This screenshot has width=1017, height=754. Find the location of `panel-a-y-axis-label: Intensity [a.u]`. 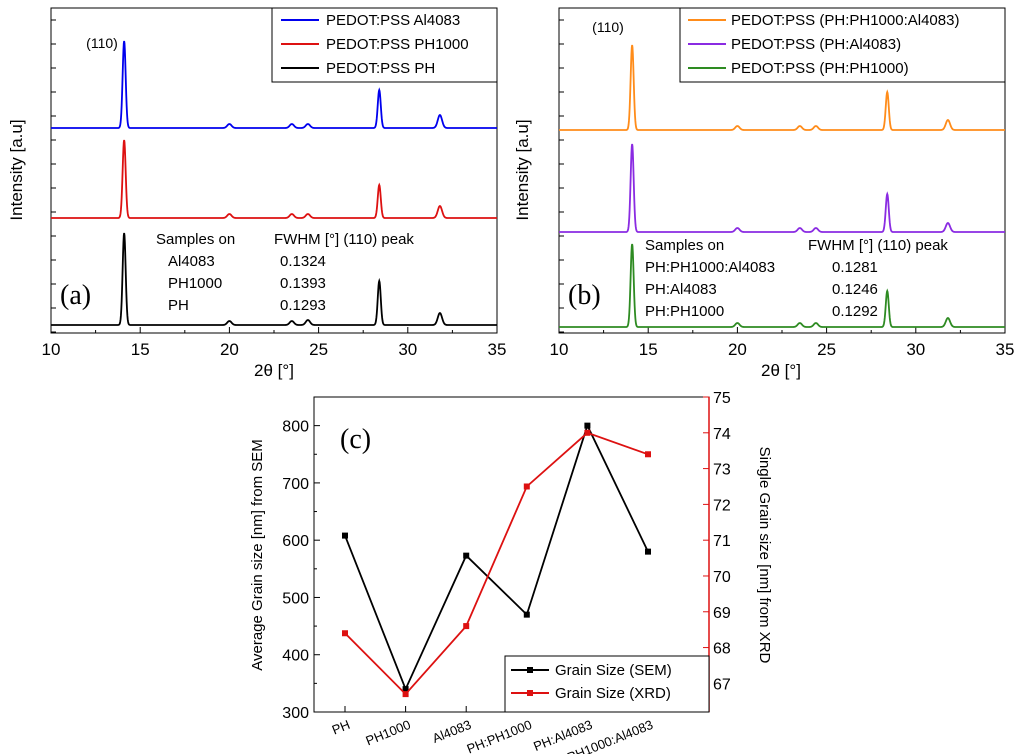

panel-a-y-axis-label: Intensity [a.u] is located at coordinates (16, 169).